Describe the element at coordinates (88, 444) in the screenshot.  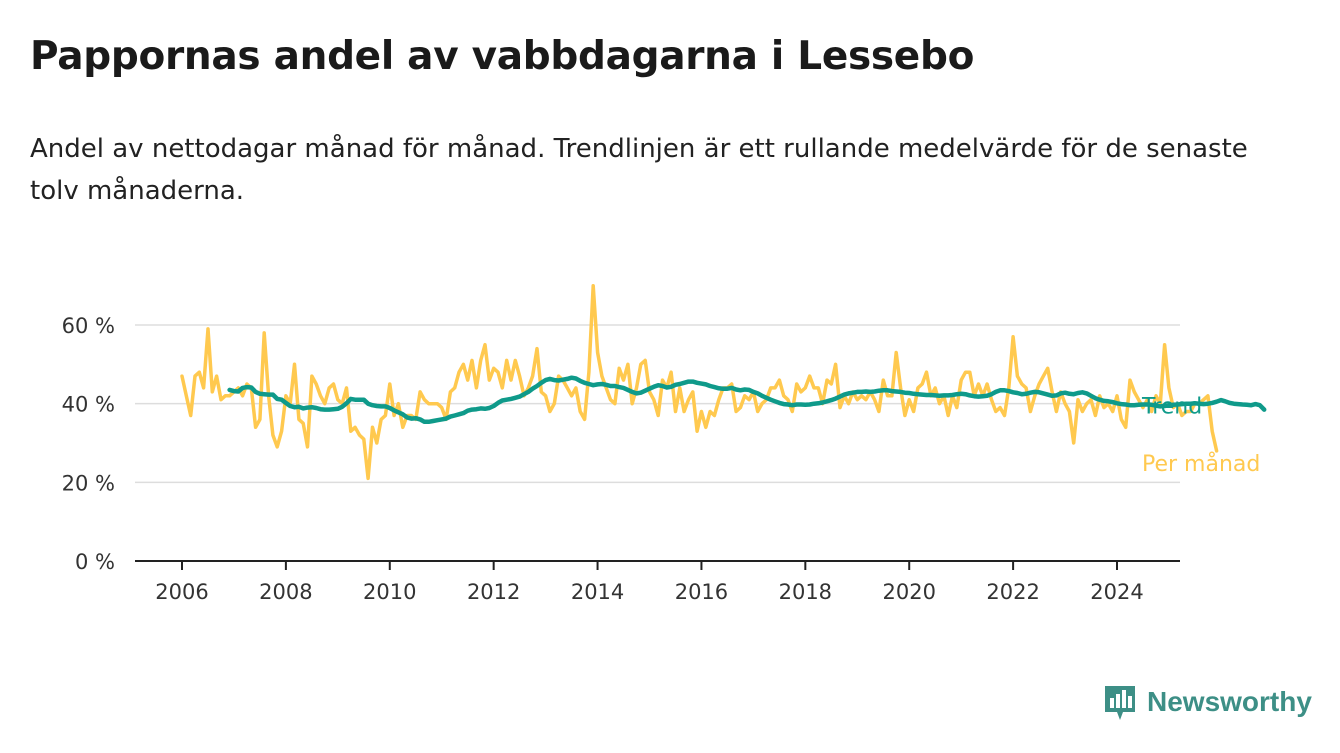
I see `y-axis-ticks: 0 % 20 % 40 % 60 %` at that location.